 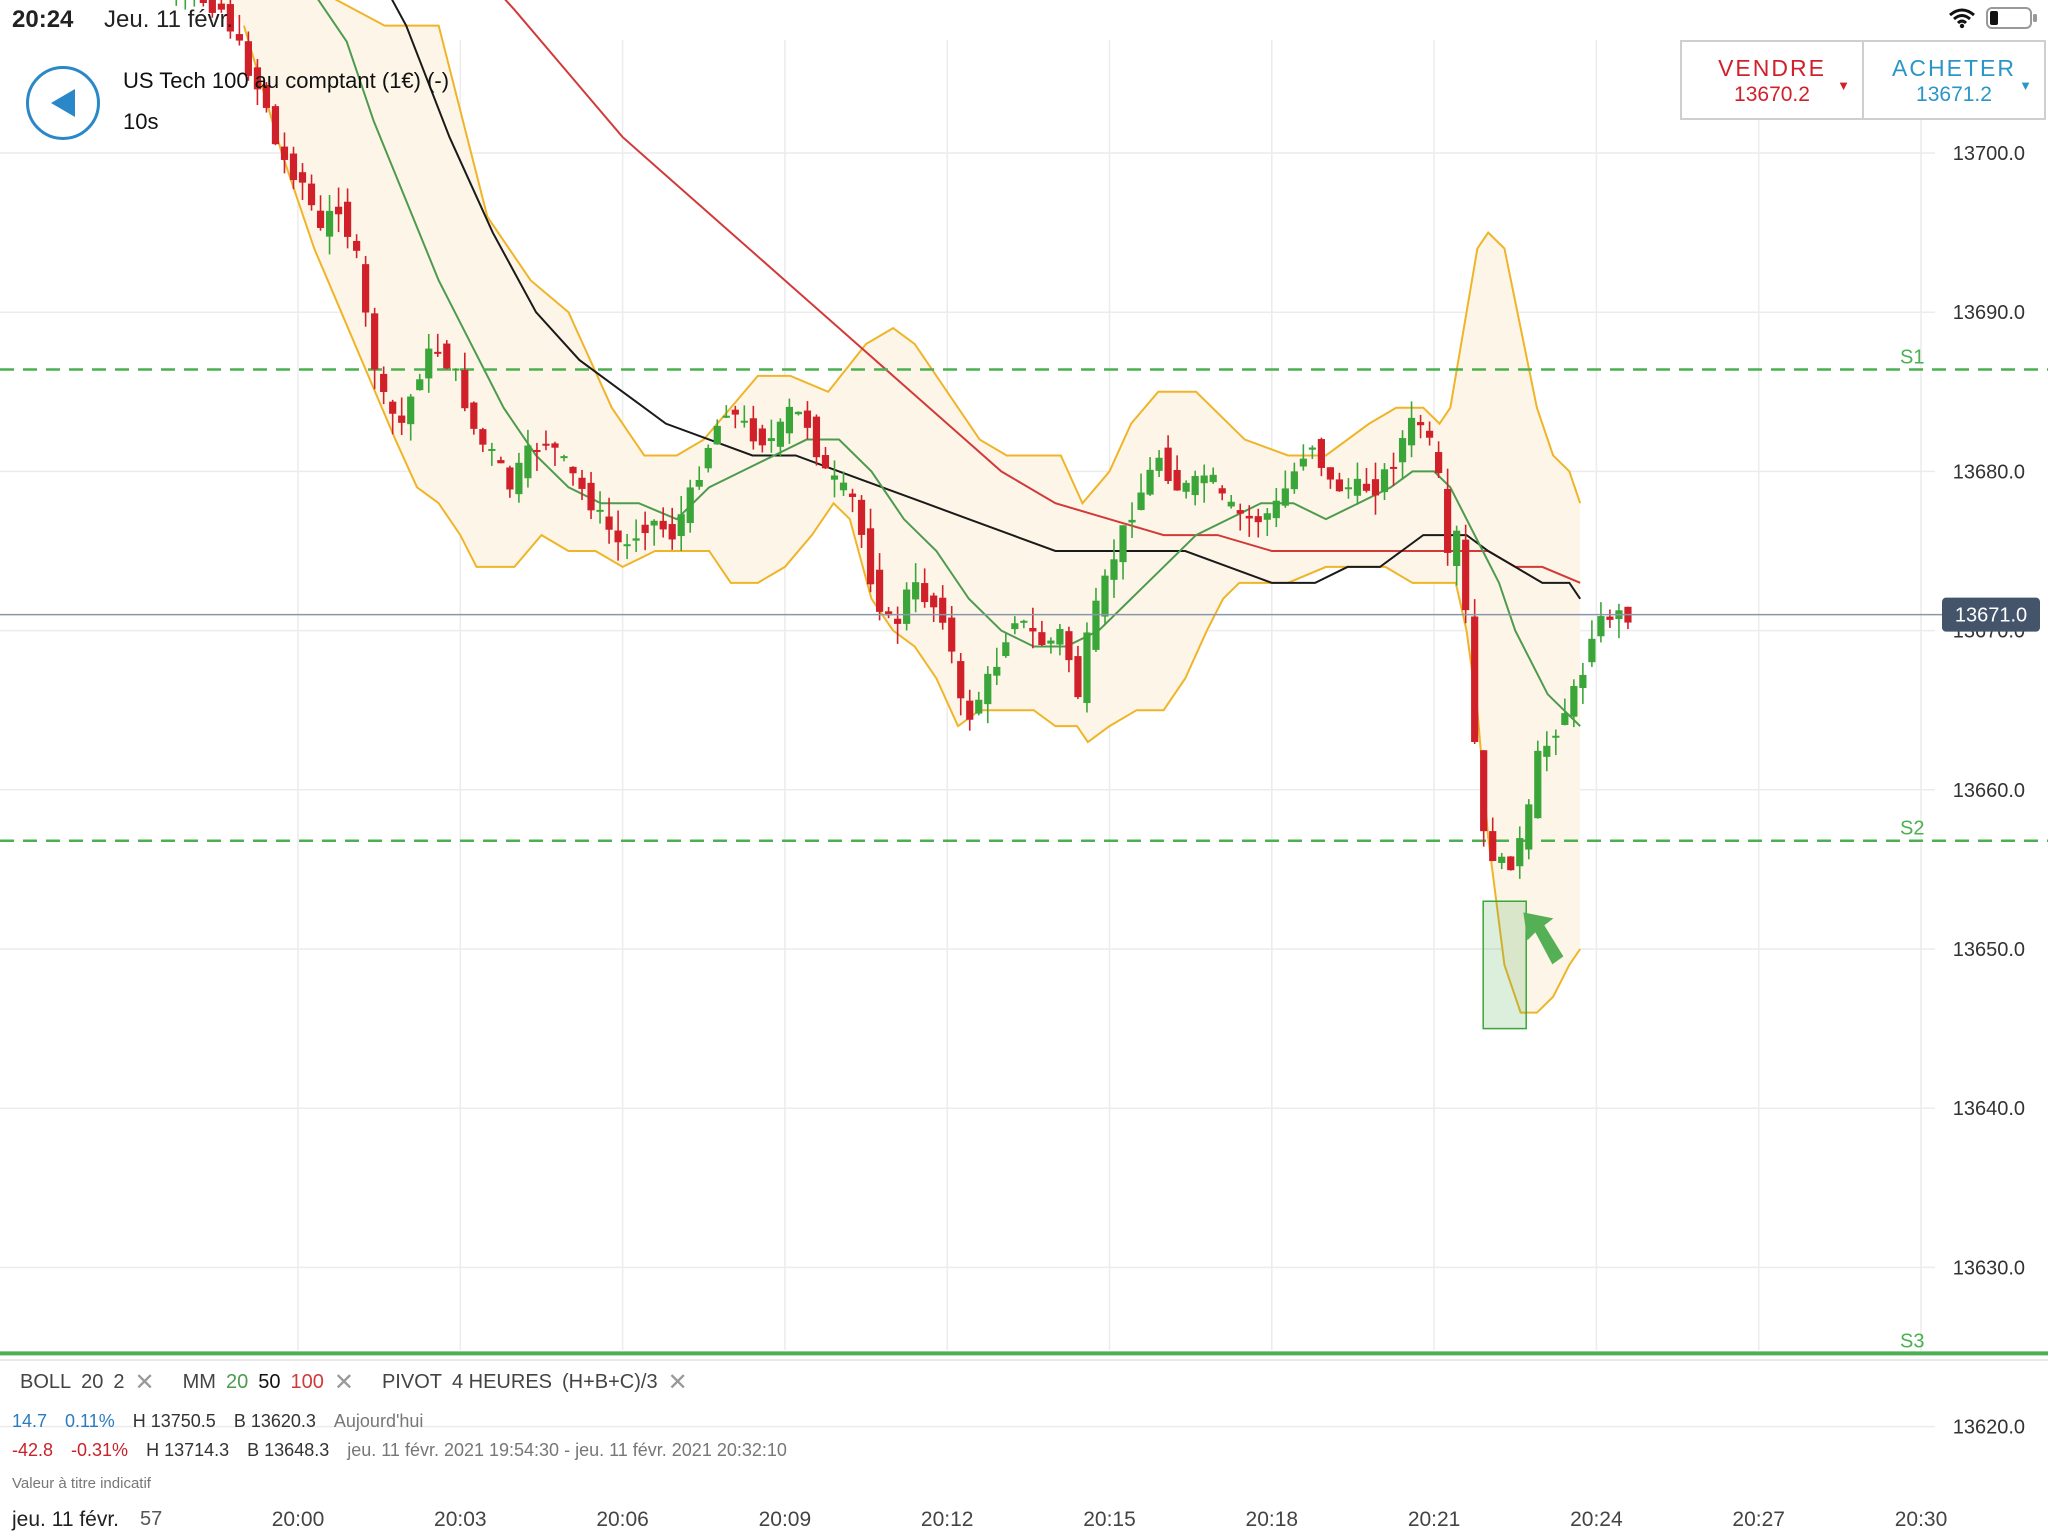 I want to click on today-change: 14.7, so click(x=30, y=1421).